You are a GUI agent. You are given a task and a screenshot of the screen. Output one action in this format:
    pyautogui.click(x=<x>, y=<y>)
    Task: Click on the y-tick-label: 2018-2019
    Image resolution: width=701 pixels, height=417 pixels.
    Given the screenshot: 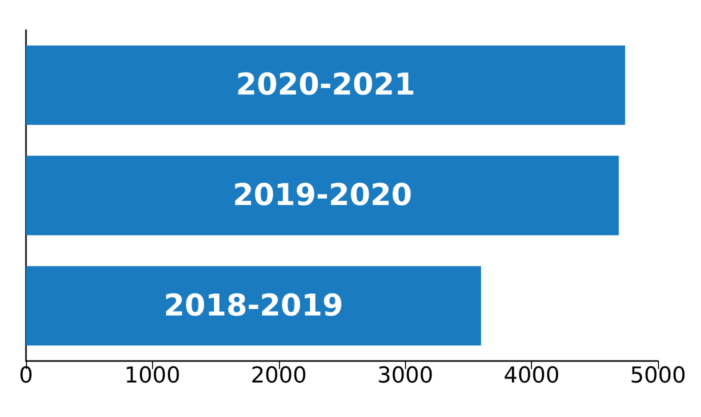 What is the action you would take?
    pyautogui.click(x=254, y=306)
    